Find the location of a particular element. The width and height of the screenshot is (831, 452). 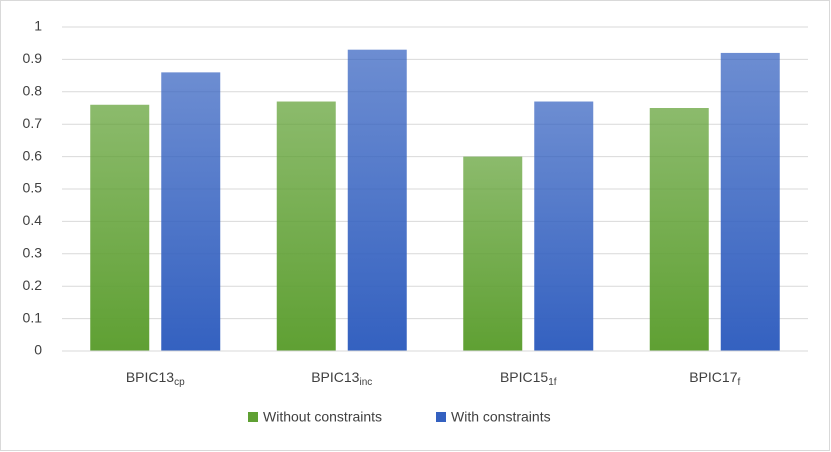

y-tick-label: 0.1 is located at coordinates (33, 317).